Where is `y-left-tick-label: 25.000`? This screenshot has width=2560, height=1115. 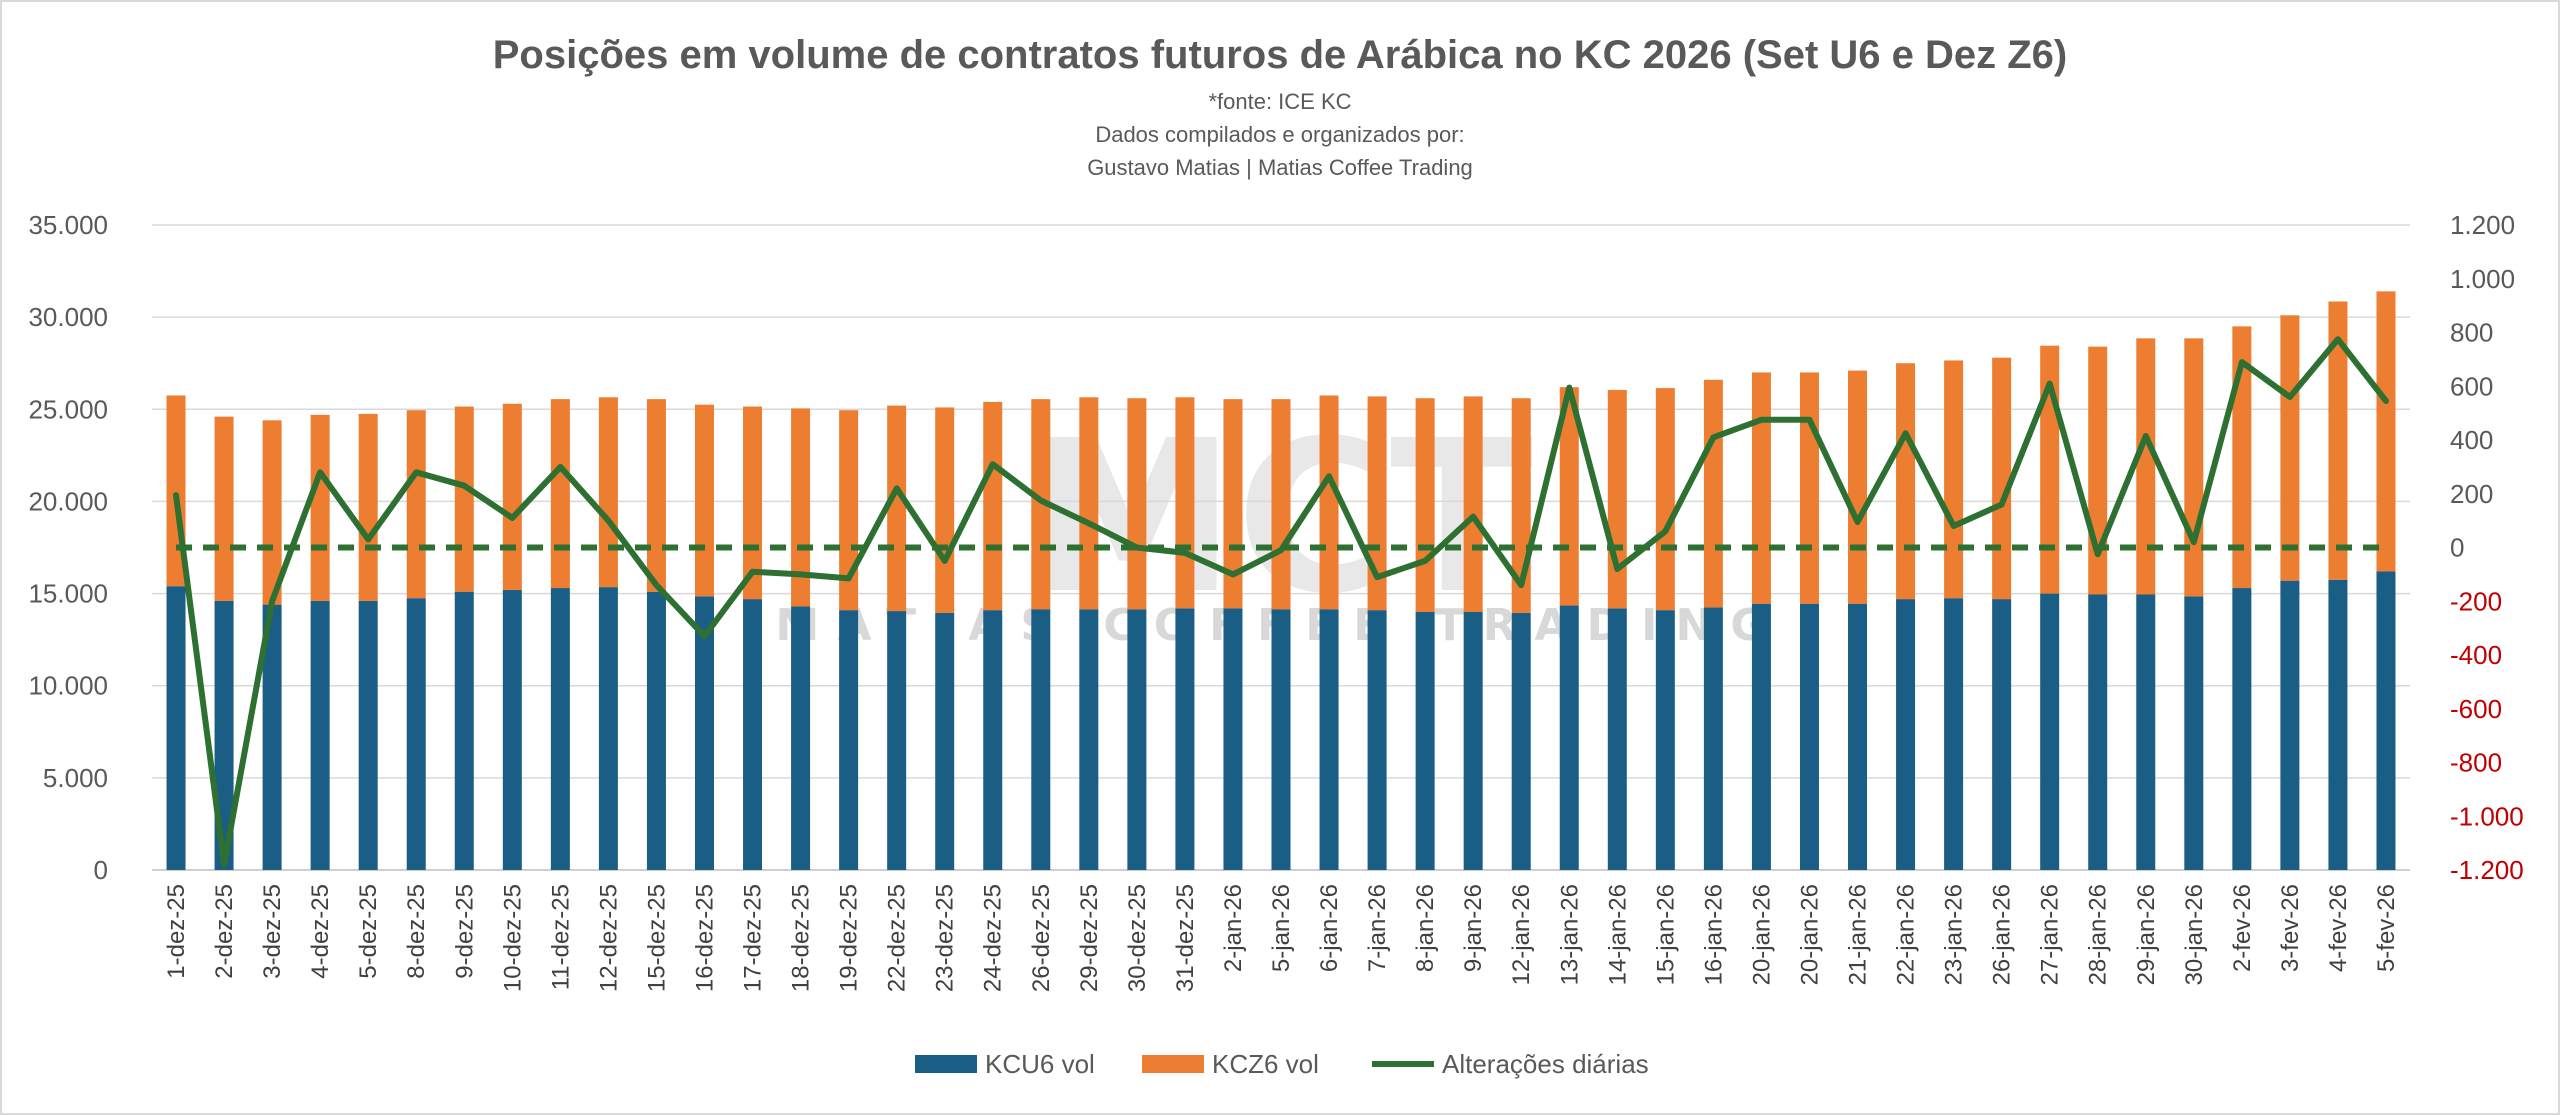 y-left-tick-label: 25.000 is located at coordinates (68, 409).